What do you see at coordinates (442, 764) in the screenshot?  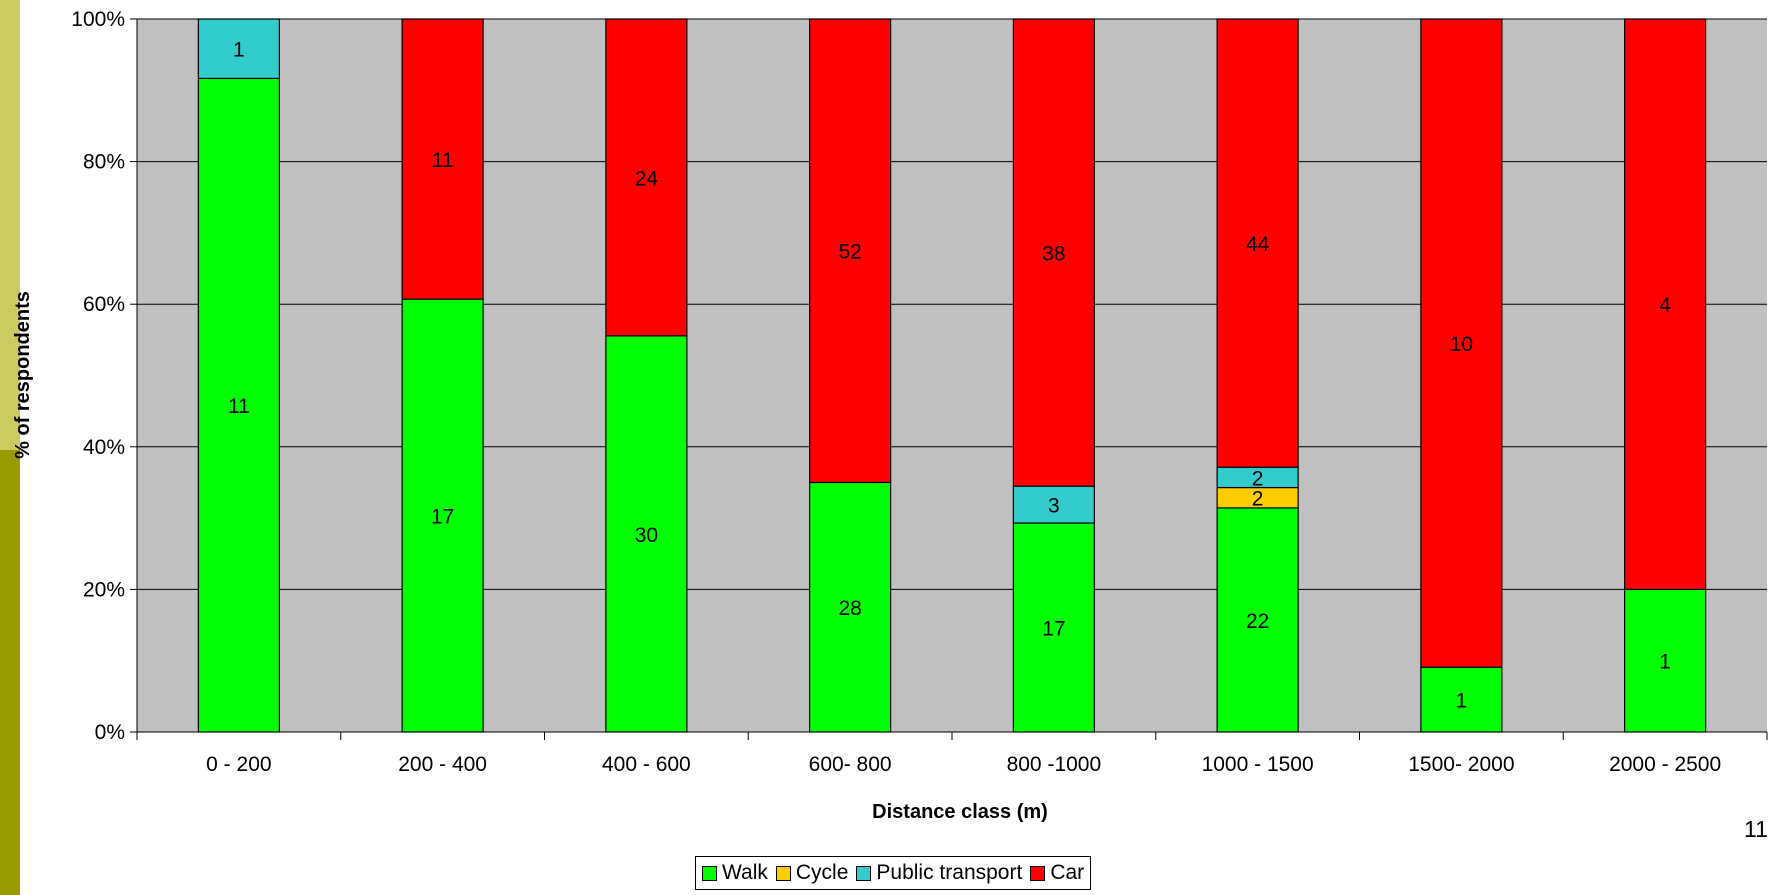 I see `x-tick-label: 200 - 400` at bounding box center [442, 764].